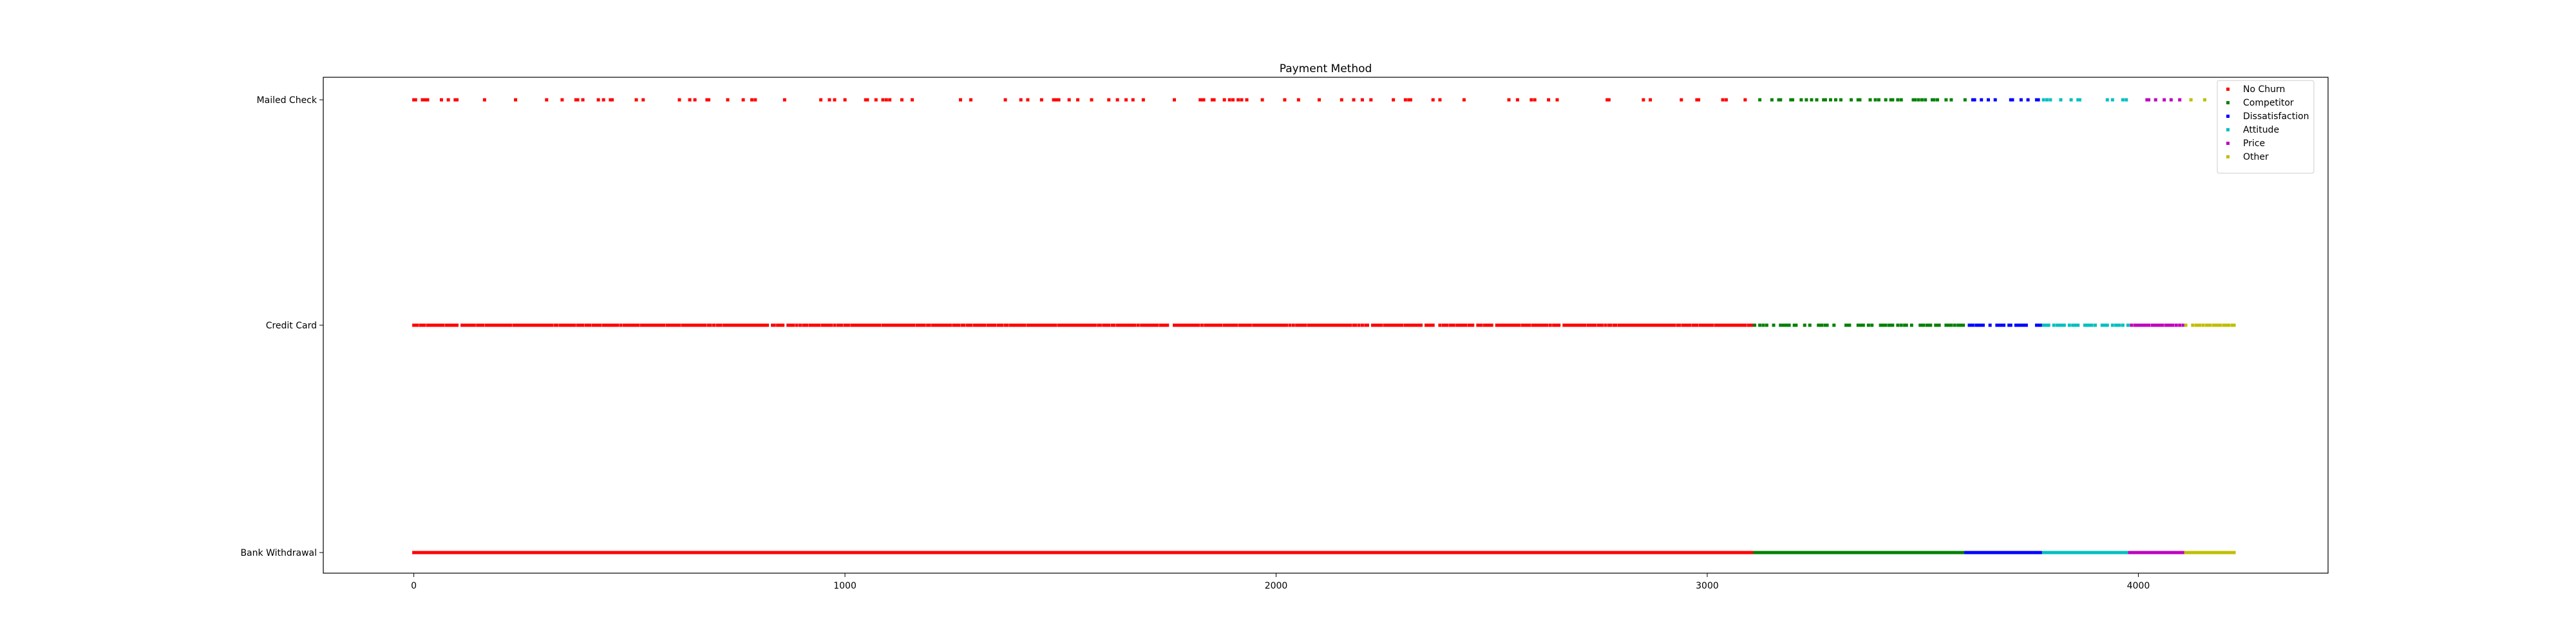  Describe the element at coordinates (2228, 156) in the screenshot. I see `legend-marker` at that location.